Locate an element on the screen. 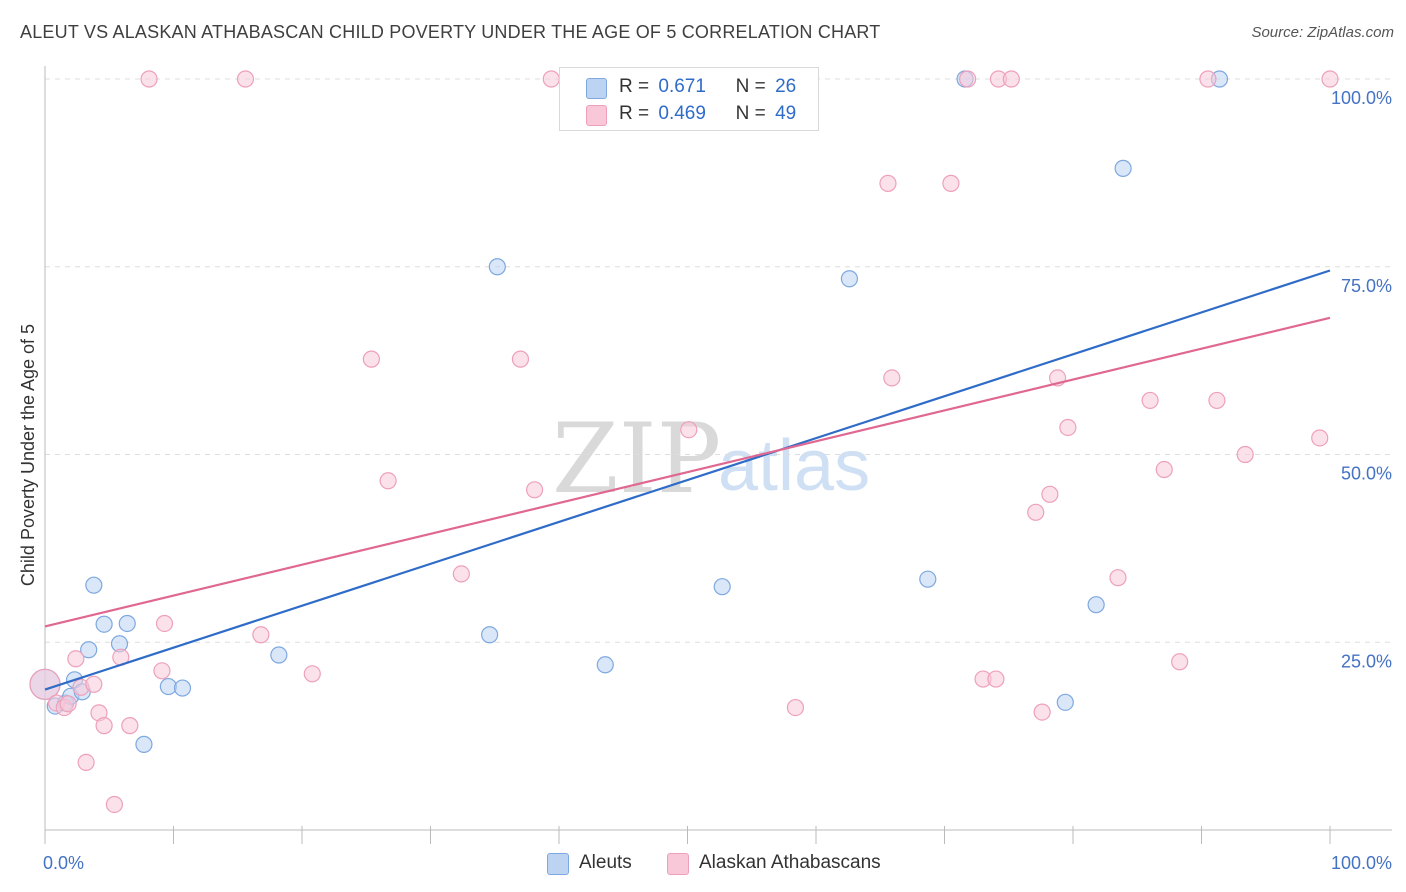 The height and width of the screenshot is (892, 1406). x-tick-label: 0.0% is located at coordinates (63, 863).